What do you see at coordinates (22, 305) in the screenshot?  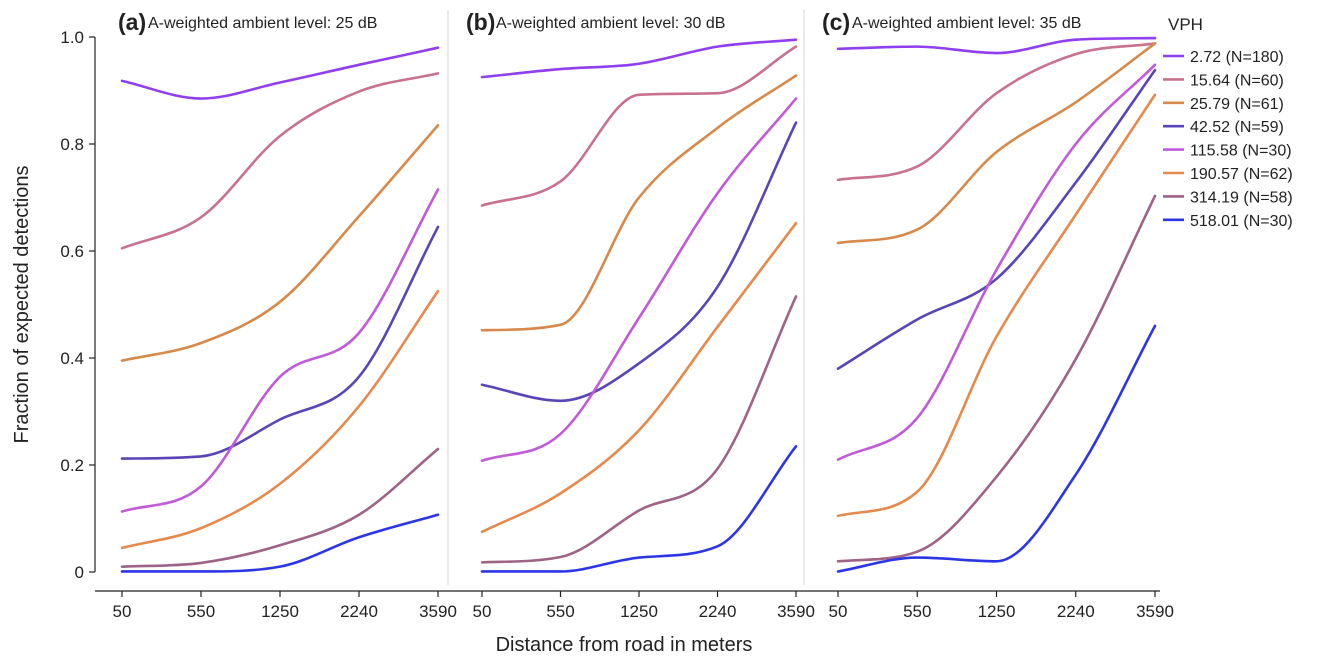 I see `y-axis-title: Fraction of expected detections` at bounding box center [22, 305].